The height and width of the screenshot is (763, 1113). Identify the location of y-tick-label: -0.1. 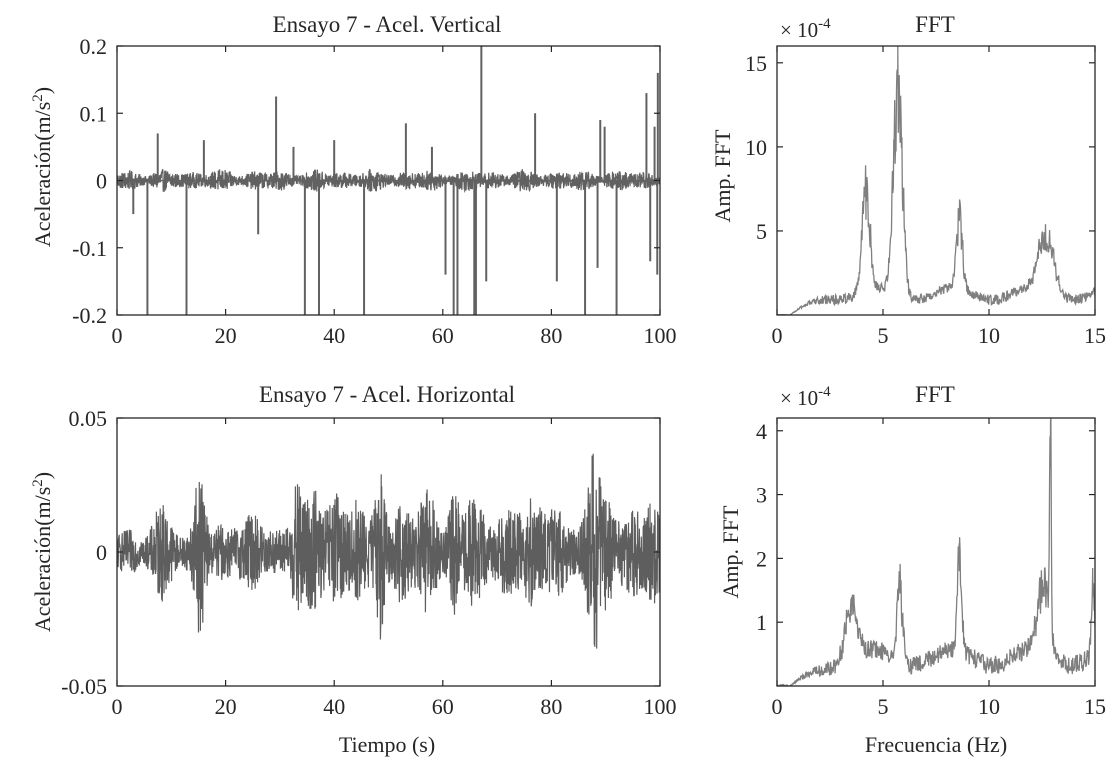
(89, 248).